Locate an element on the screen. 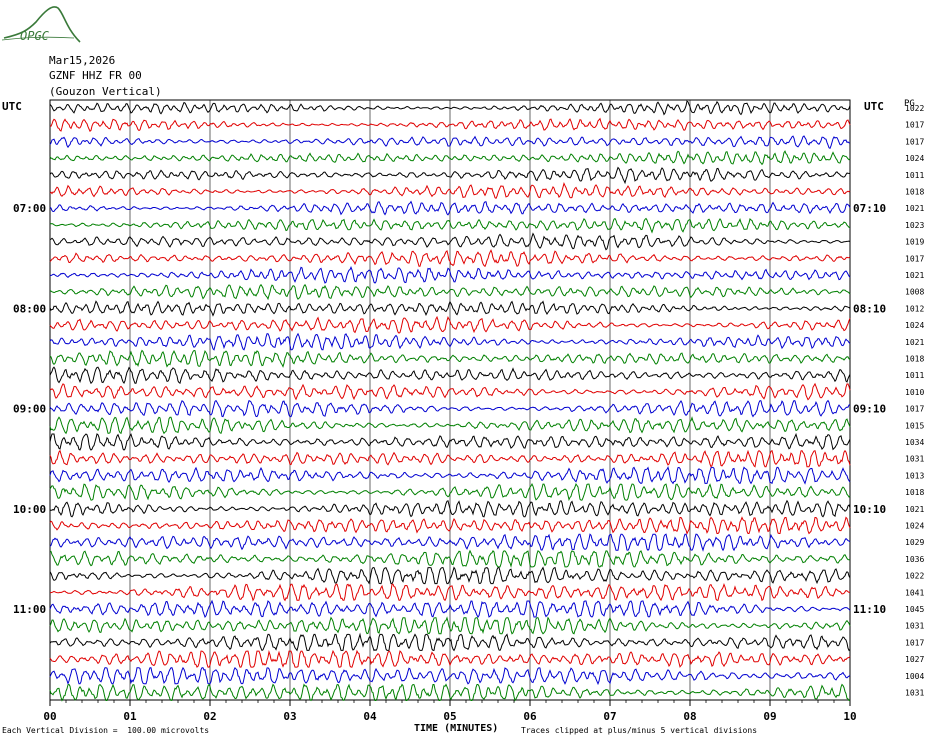 The height and width of the screenshot is (744, 930). x-tick-label: 04 is located at coordinates (370, 716).